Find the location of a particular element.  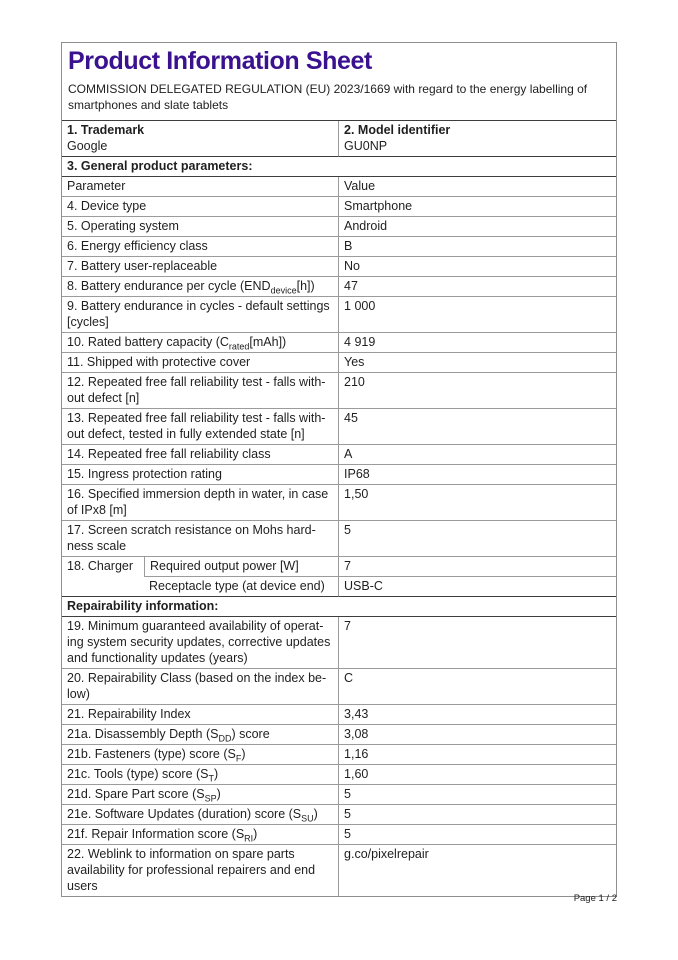

param-cell: 5. Operating system is located at coordinates (200, 227).